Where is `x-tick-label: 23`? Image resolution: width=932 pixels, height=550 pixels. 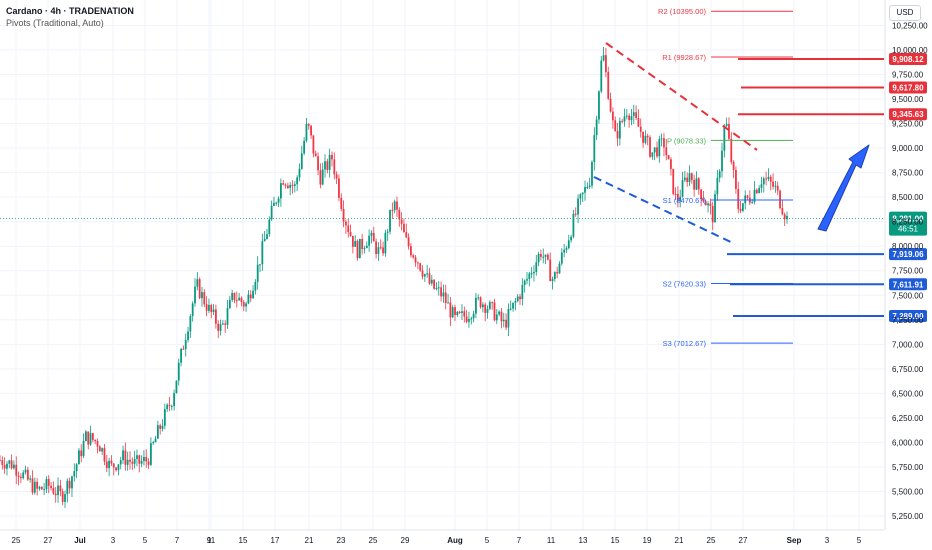 x-tick-label: 23 is located at coordinates (341, 540).